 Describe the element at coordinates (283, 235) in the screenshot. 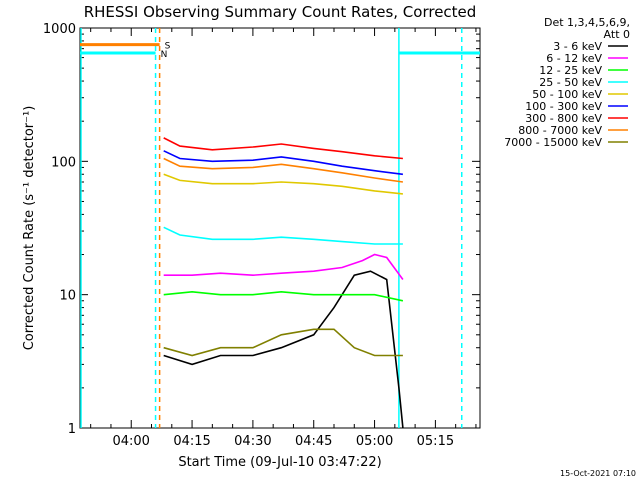

I see `series-line-25-50-kev` at that location.